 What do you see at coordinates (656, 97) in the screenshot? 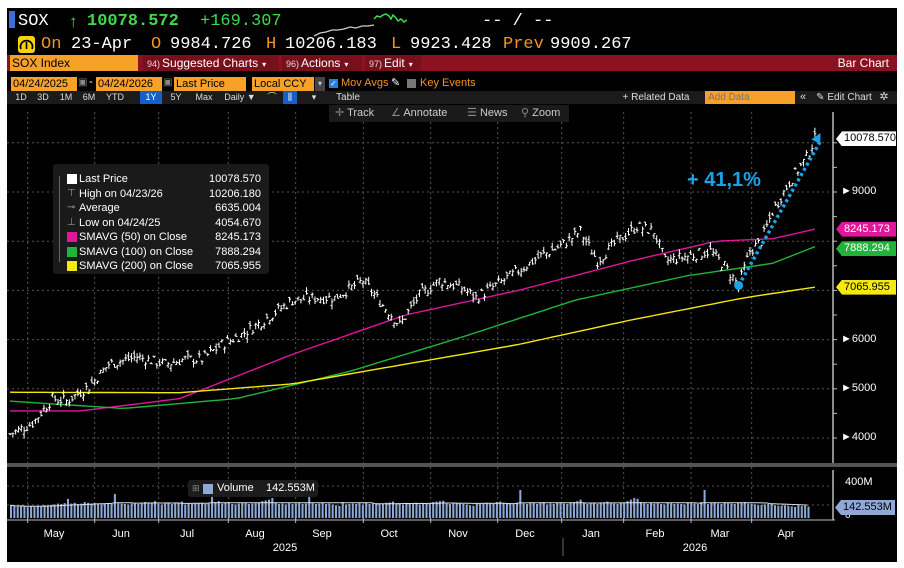
I see `related-data-button: + Related Data` at bounding box center [656, 97].